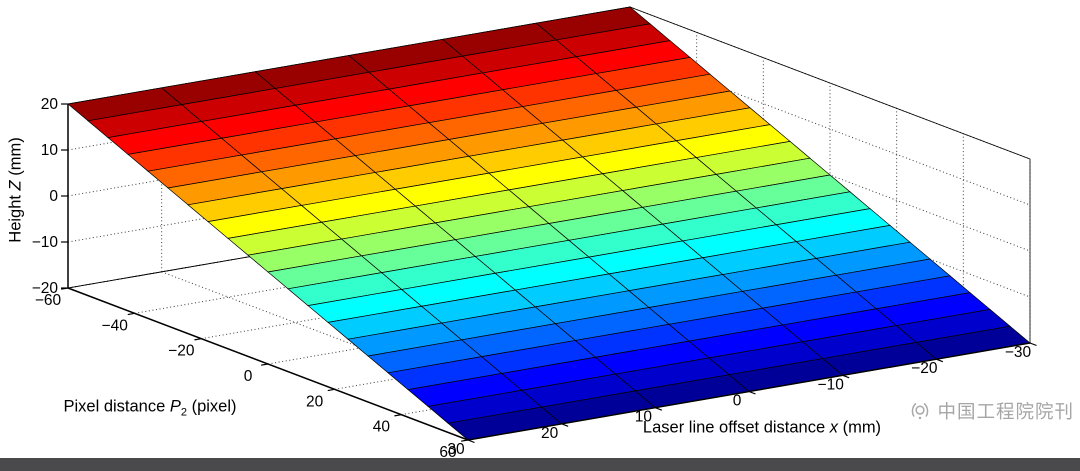 Image resolution: width=1080 pixels, height=471 pixels. I want to click on z-axis-title: Height Z (mm), so click(15, 190).